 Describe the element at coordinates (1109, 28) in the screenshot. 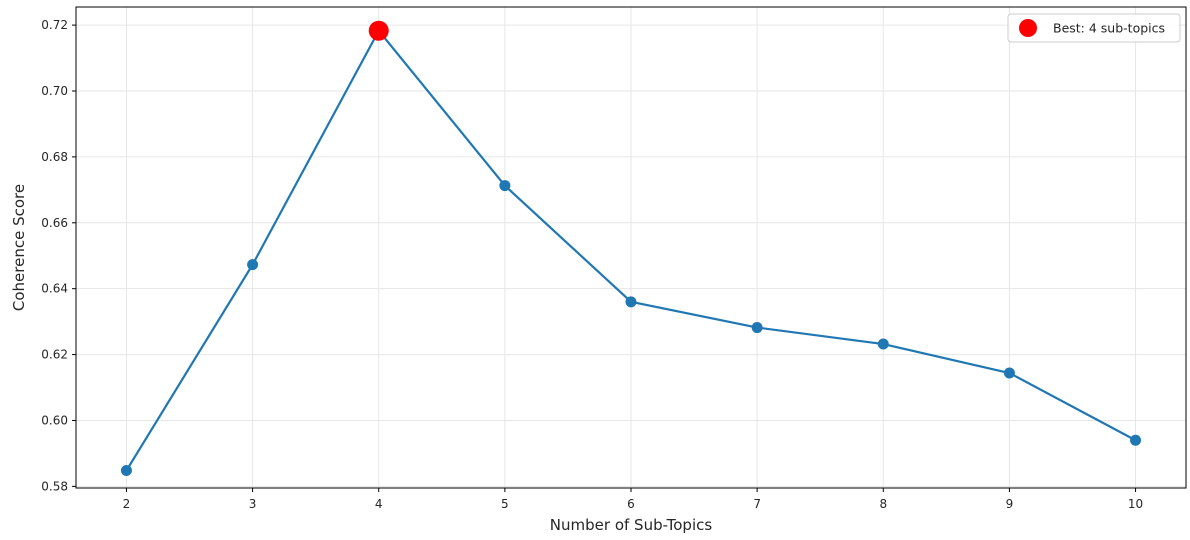

I see `legend-entry-best: Best: 4 sub-topics` at that location.